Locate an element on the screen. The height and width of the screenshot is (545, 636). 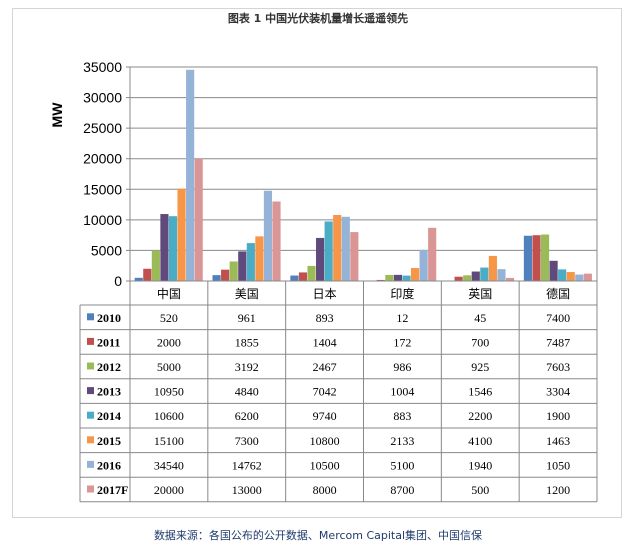
legend-entry: 2013 is located at coordinates (109, 392).